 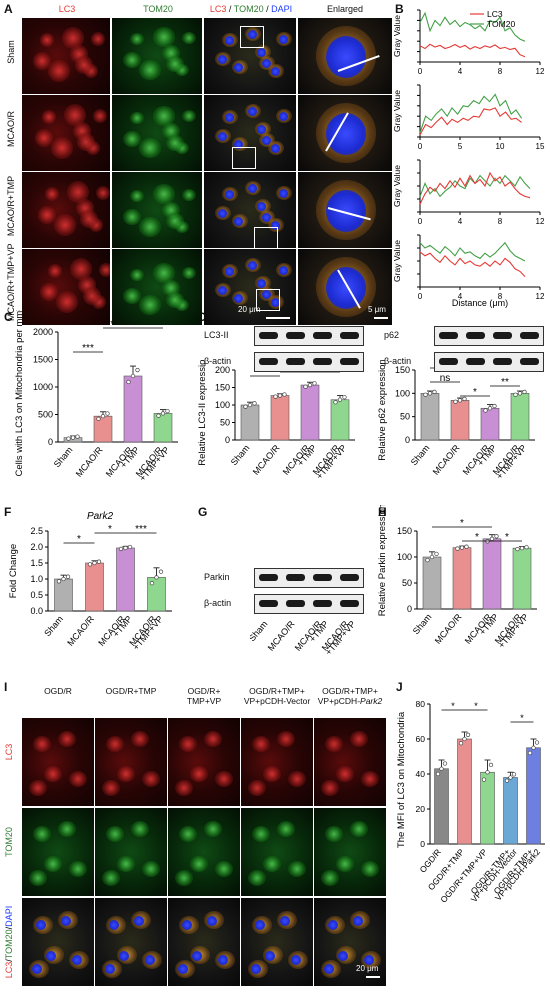 I want to click on significance-label: ***, so click(x=141, y=529).